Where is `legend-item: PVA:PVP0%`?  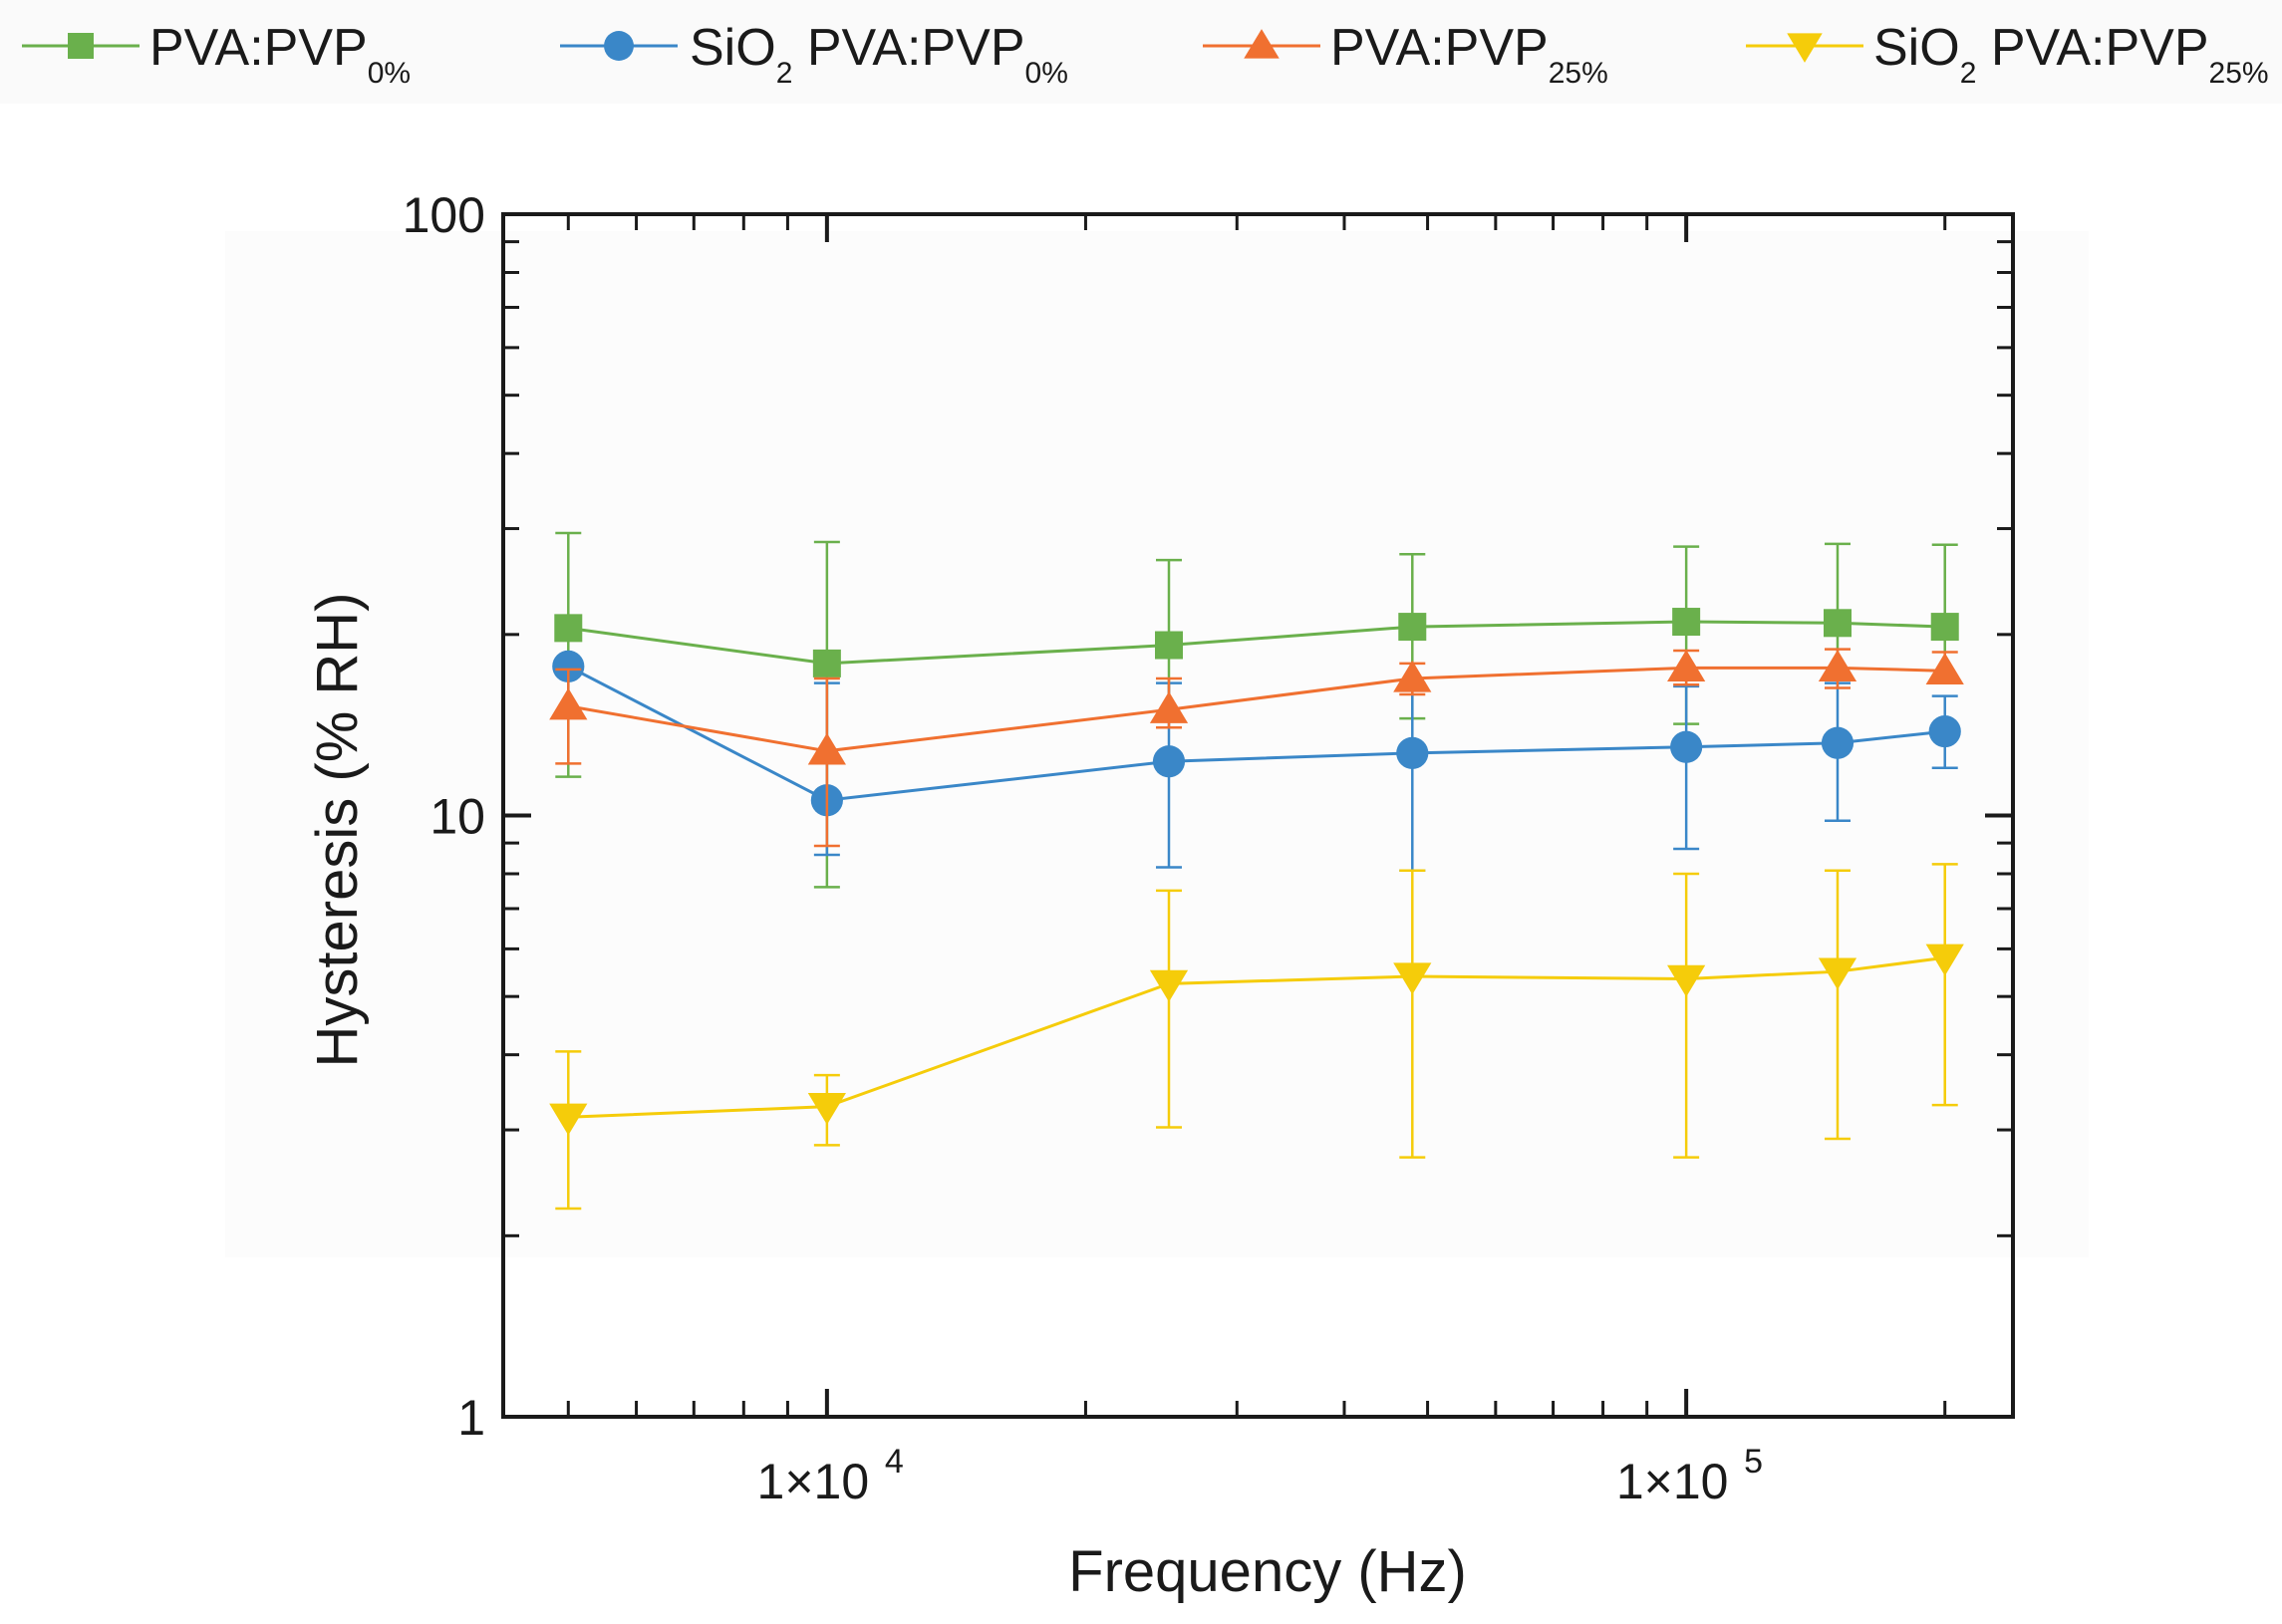 legend-item: PVA:PVP0% is located at coordinates (239, 53).